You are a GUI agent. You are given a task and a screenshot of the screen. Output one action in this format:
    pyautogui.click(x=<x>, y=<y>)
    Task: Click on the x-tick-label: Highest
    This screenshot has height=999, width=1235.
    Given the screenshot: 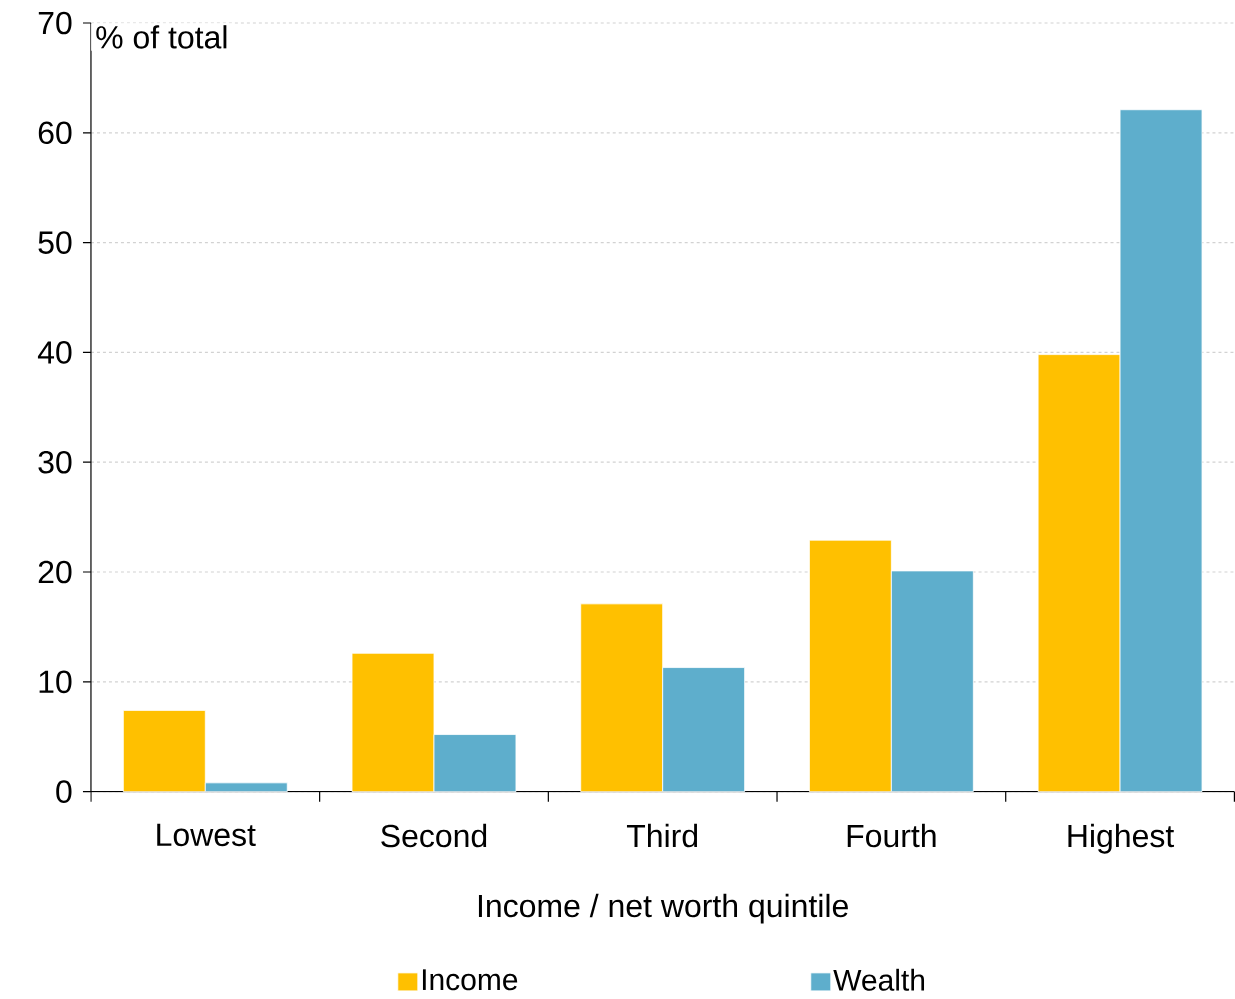 What is the action you would take?
    pyautogui.click(x=1121, y=838)
    